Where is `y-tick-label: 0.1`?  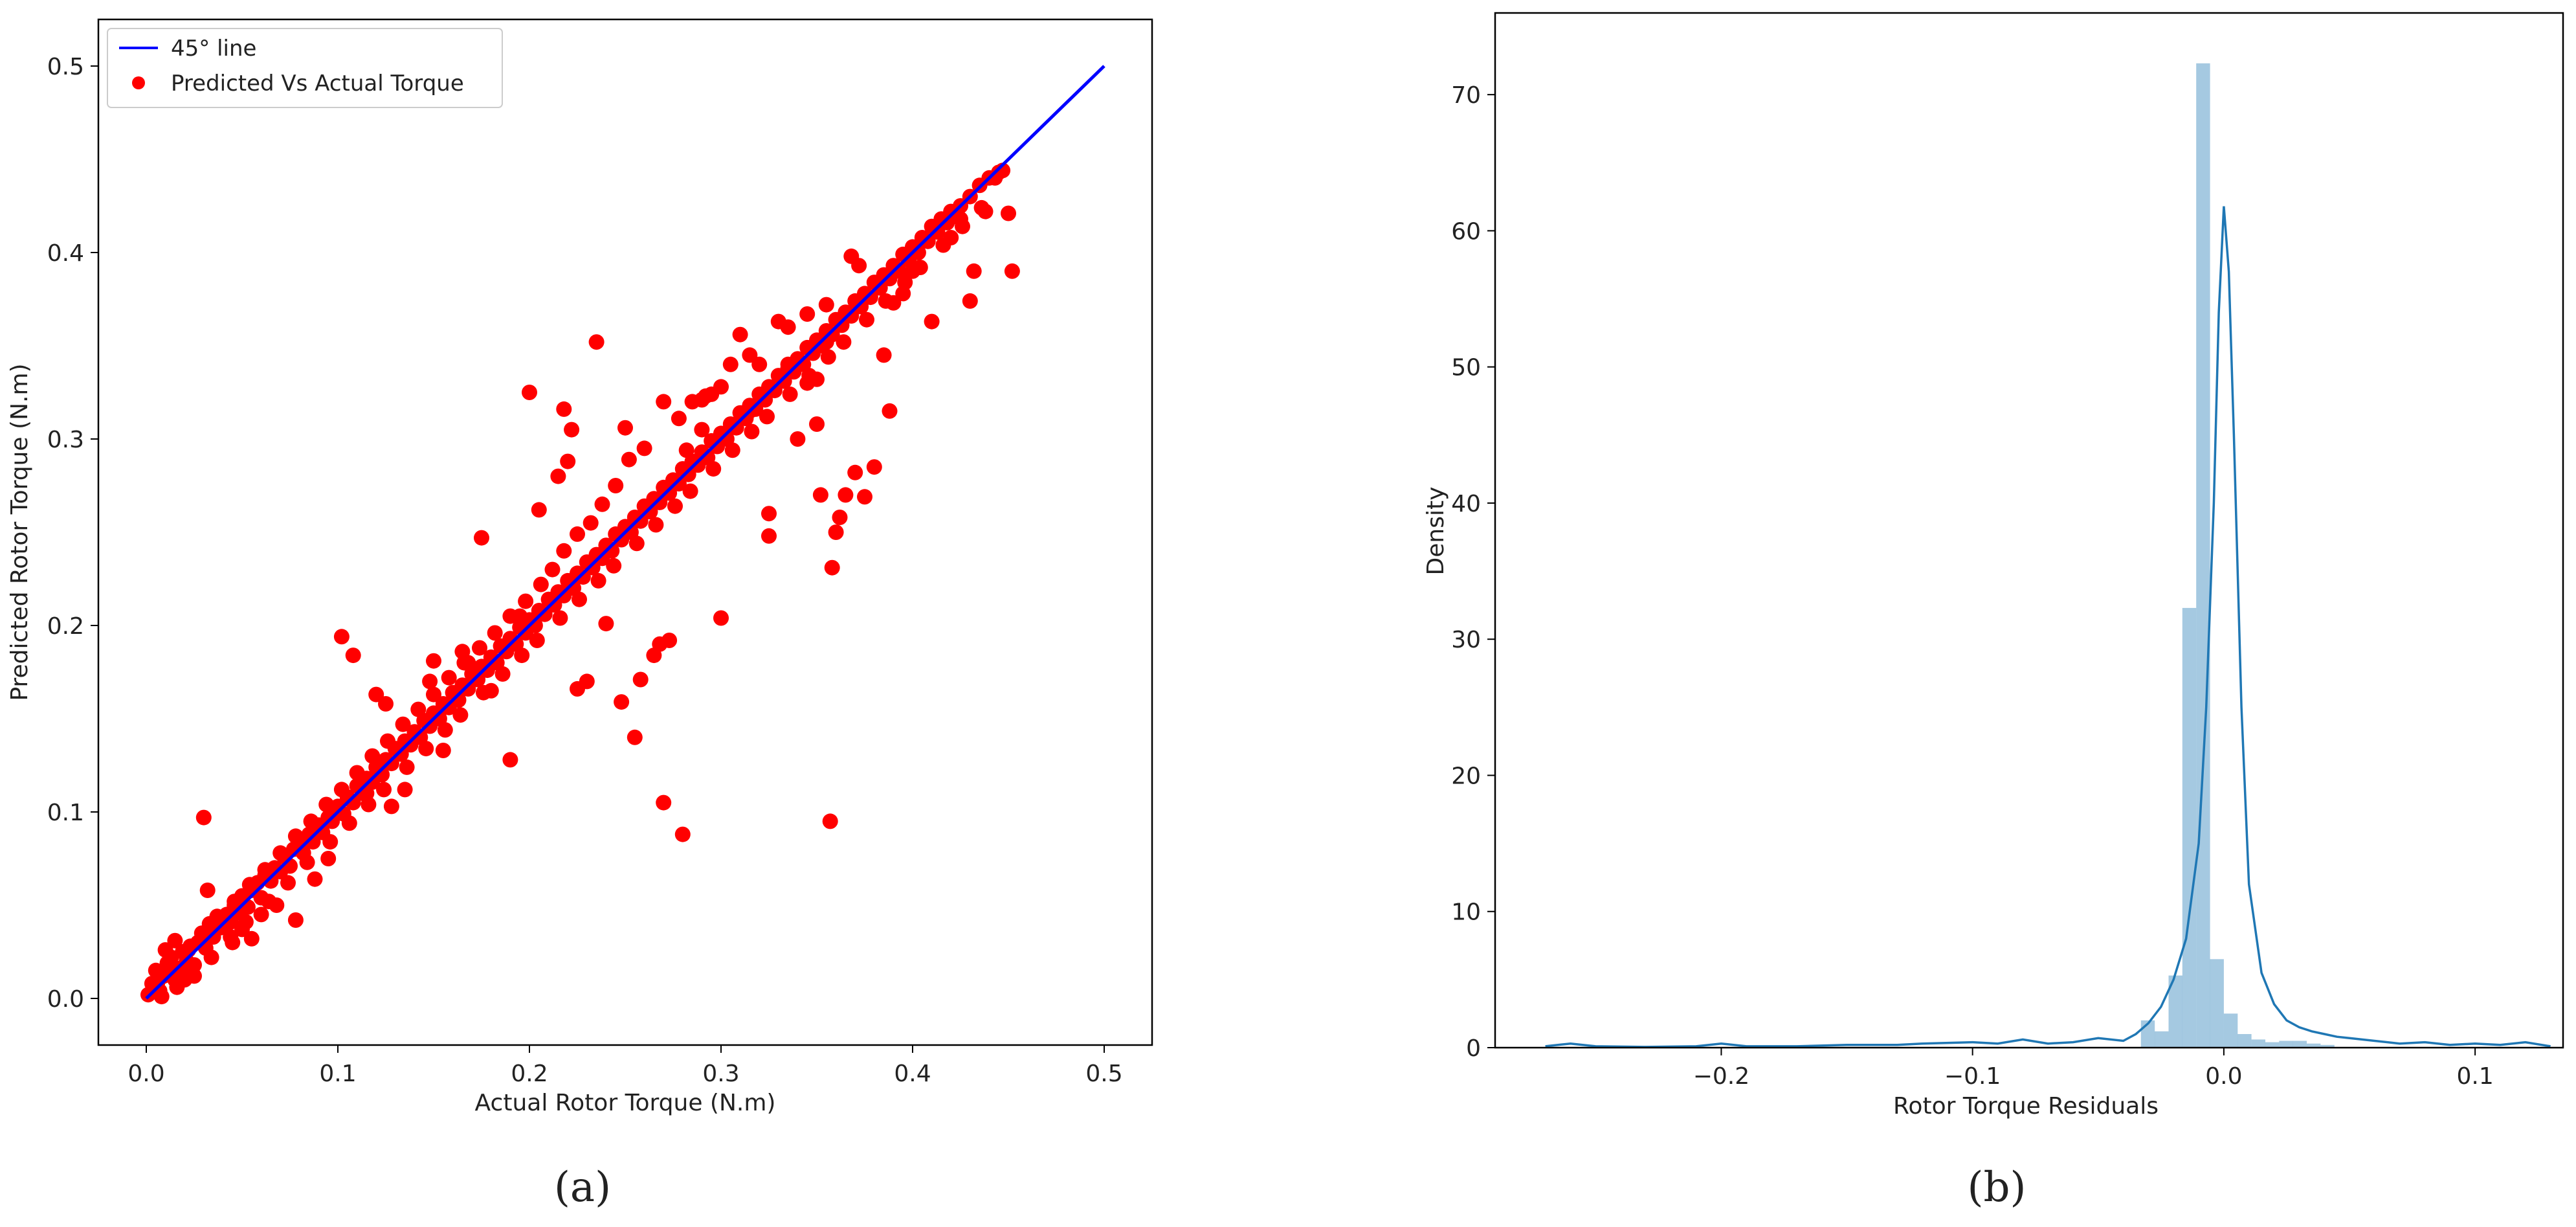 y-tick-label: 0.1 is located at coordinates (65, 813).